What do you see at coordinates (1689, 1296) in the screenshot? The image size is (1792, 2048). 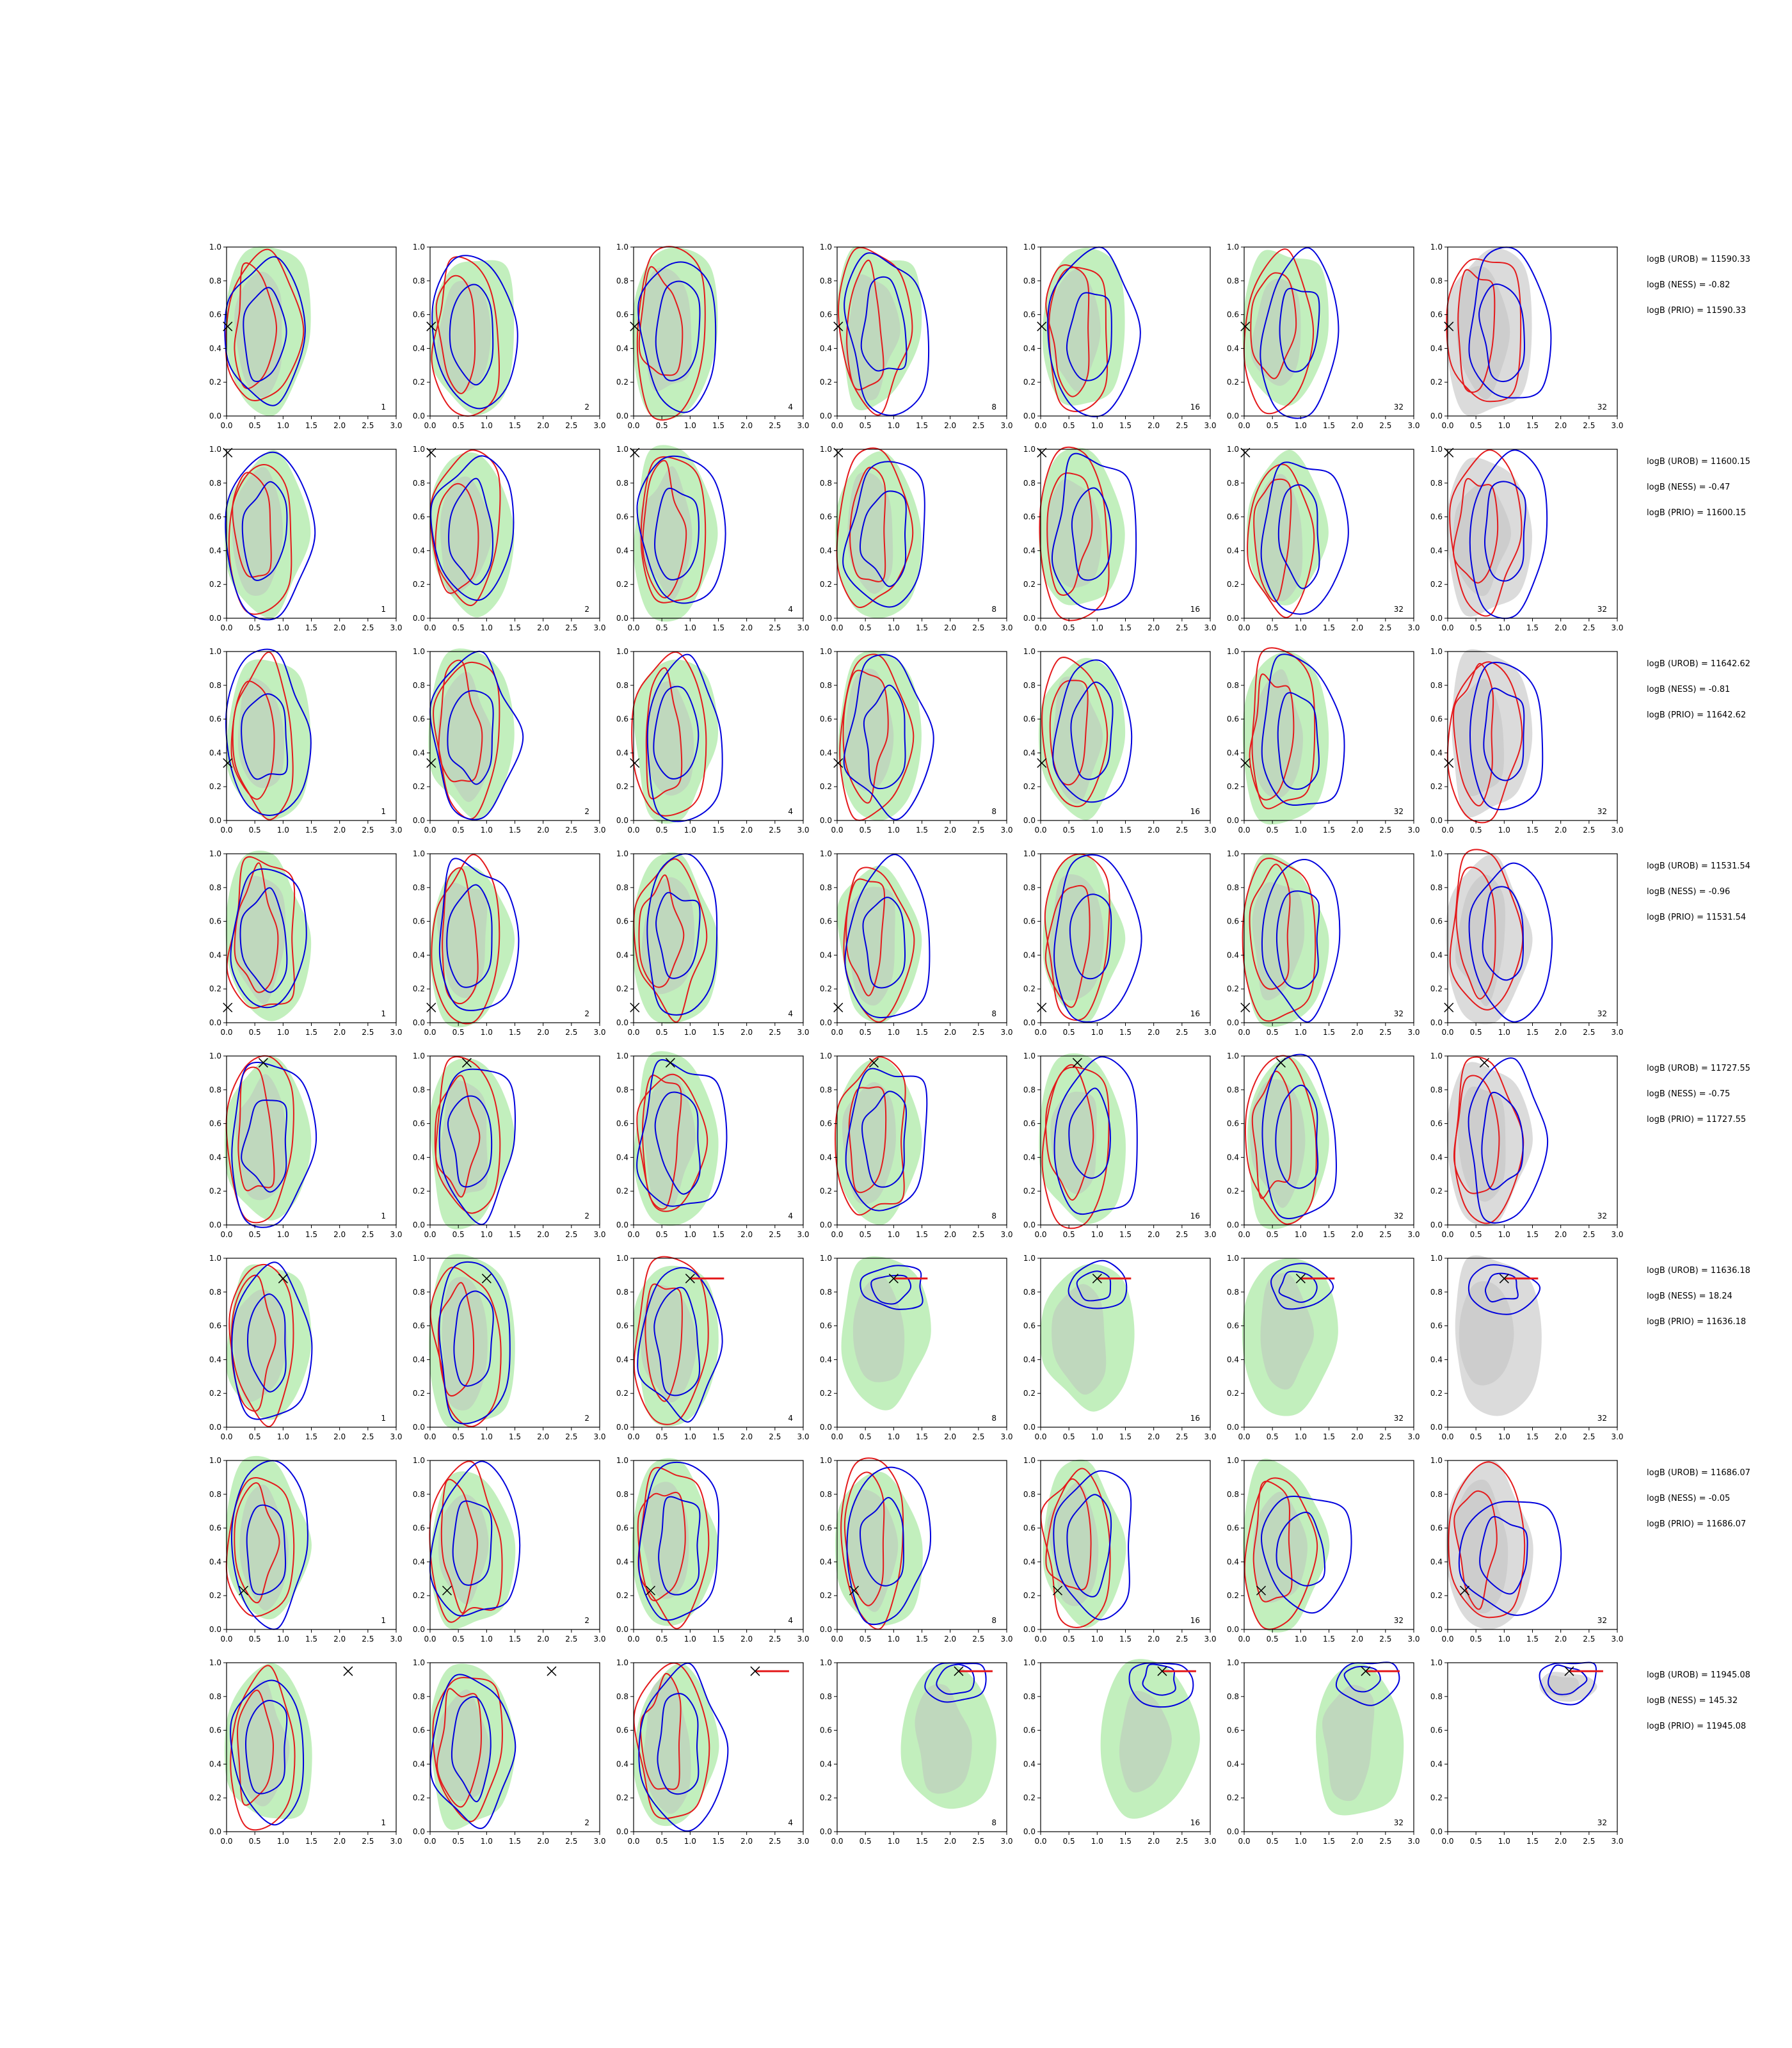 I see `stat-ness-6: logB (NESS) = 18.24` at bounding box center [1689, 1296].